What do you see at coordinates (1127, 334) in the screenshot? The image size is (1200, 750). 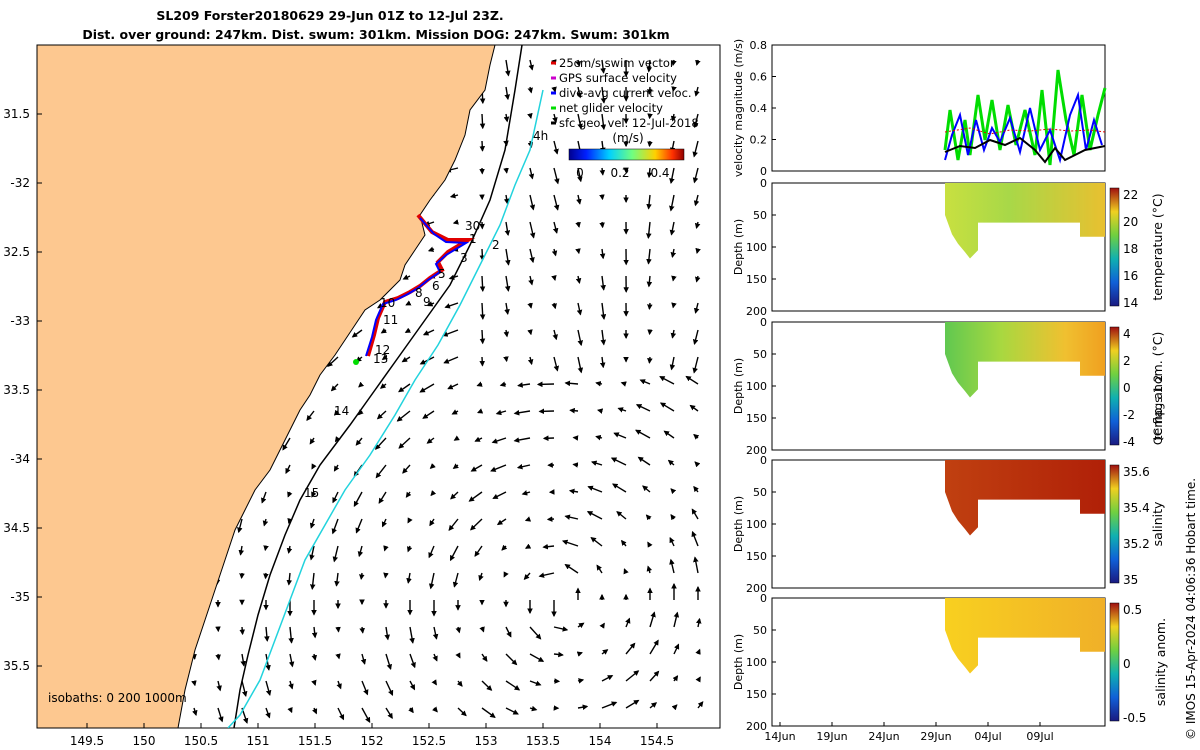 I see `colorbar-tick: 4` at bounding box center [1127, 334].